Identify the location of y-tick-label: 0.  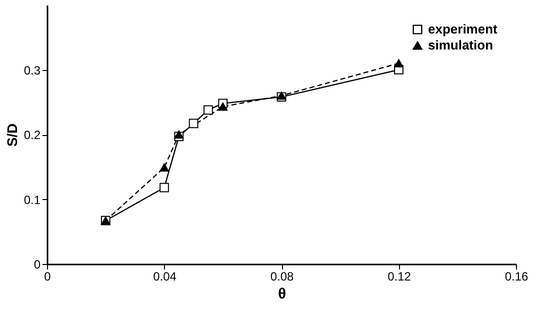
(37, 265).